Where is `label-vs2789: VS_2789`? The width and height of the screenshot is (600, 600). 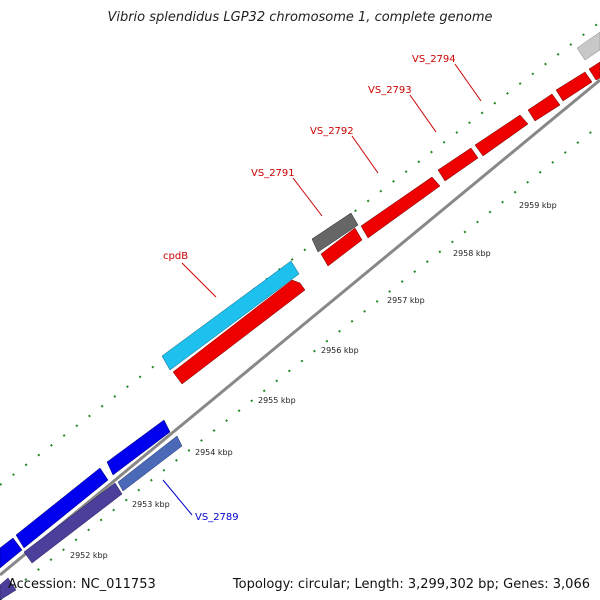 label-vs2789: VS_2789 is located at coordinates (217, 517).